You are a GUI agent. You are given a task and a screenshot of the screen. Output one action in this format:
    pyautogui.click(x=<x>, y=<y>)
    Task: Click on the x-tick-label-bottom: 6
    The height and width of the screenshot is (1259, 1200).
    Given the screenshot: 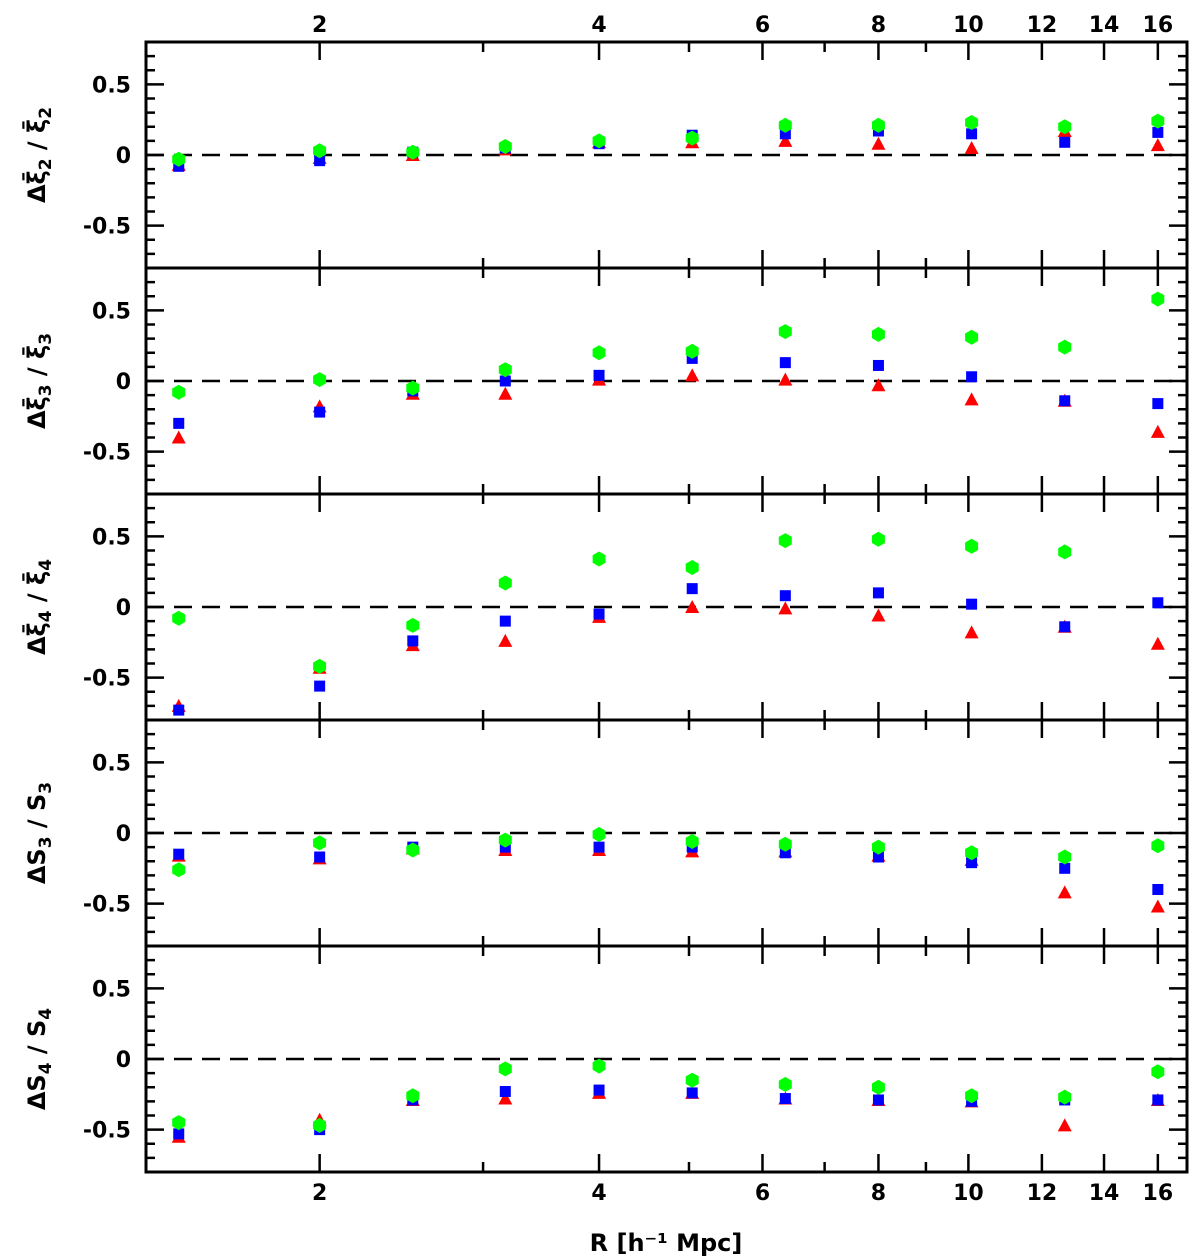 What is the action you would take?
    pyautogui.click(x=762, y=1193)
    